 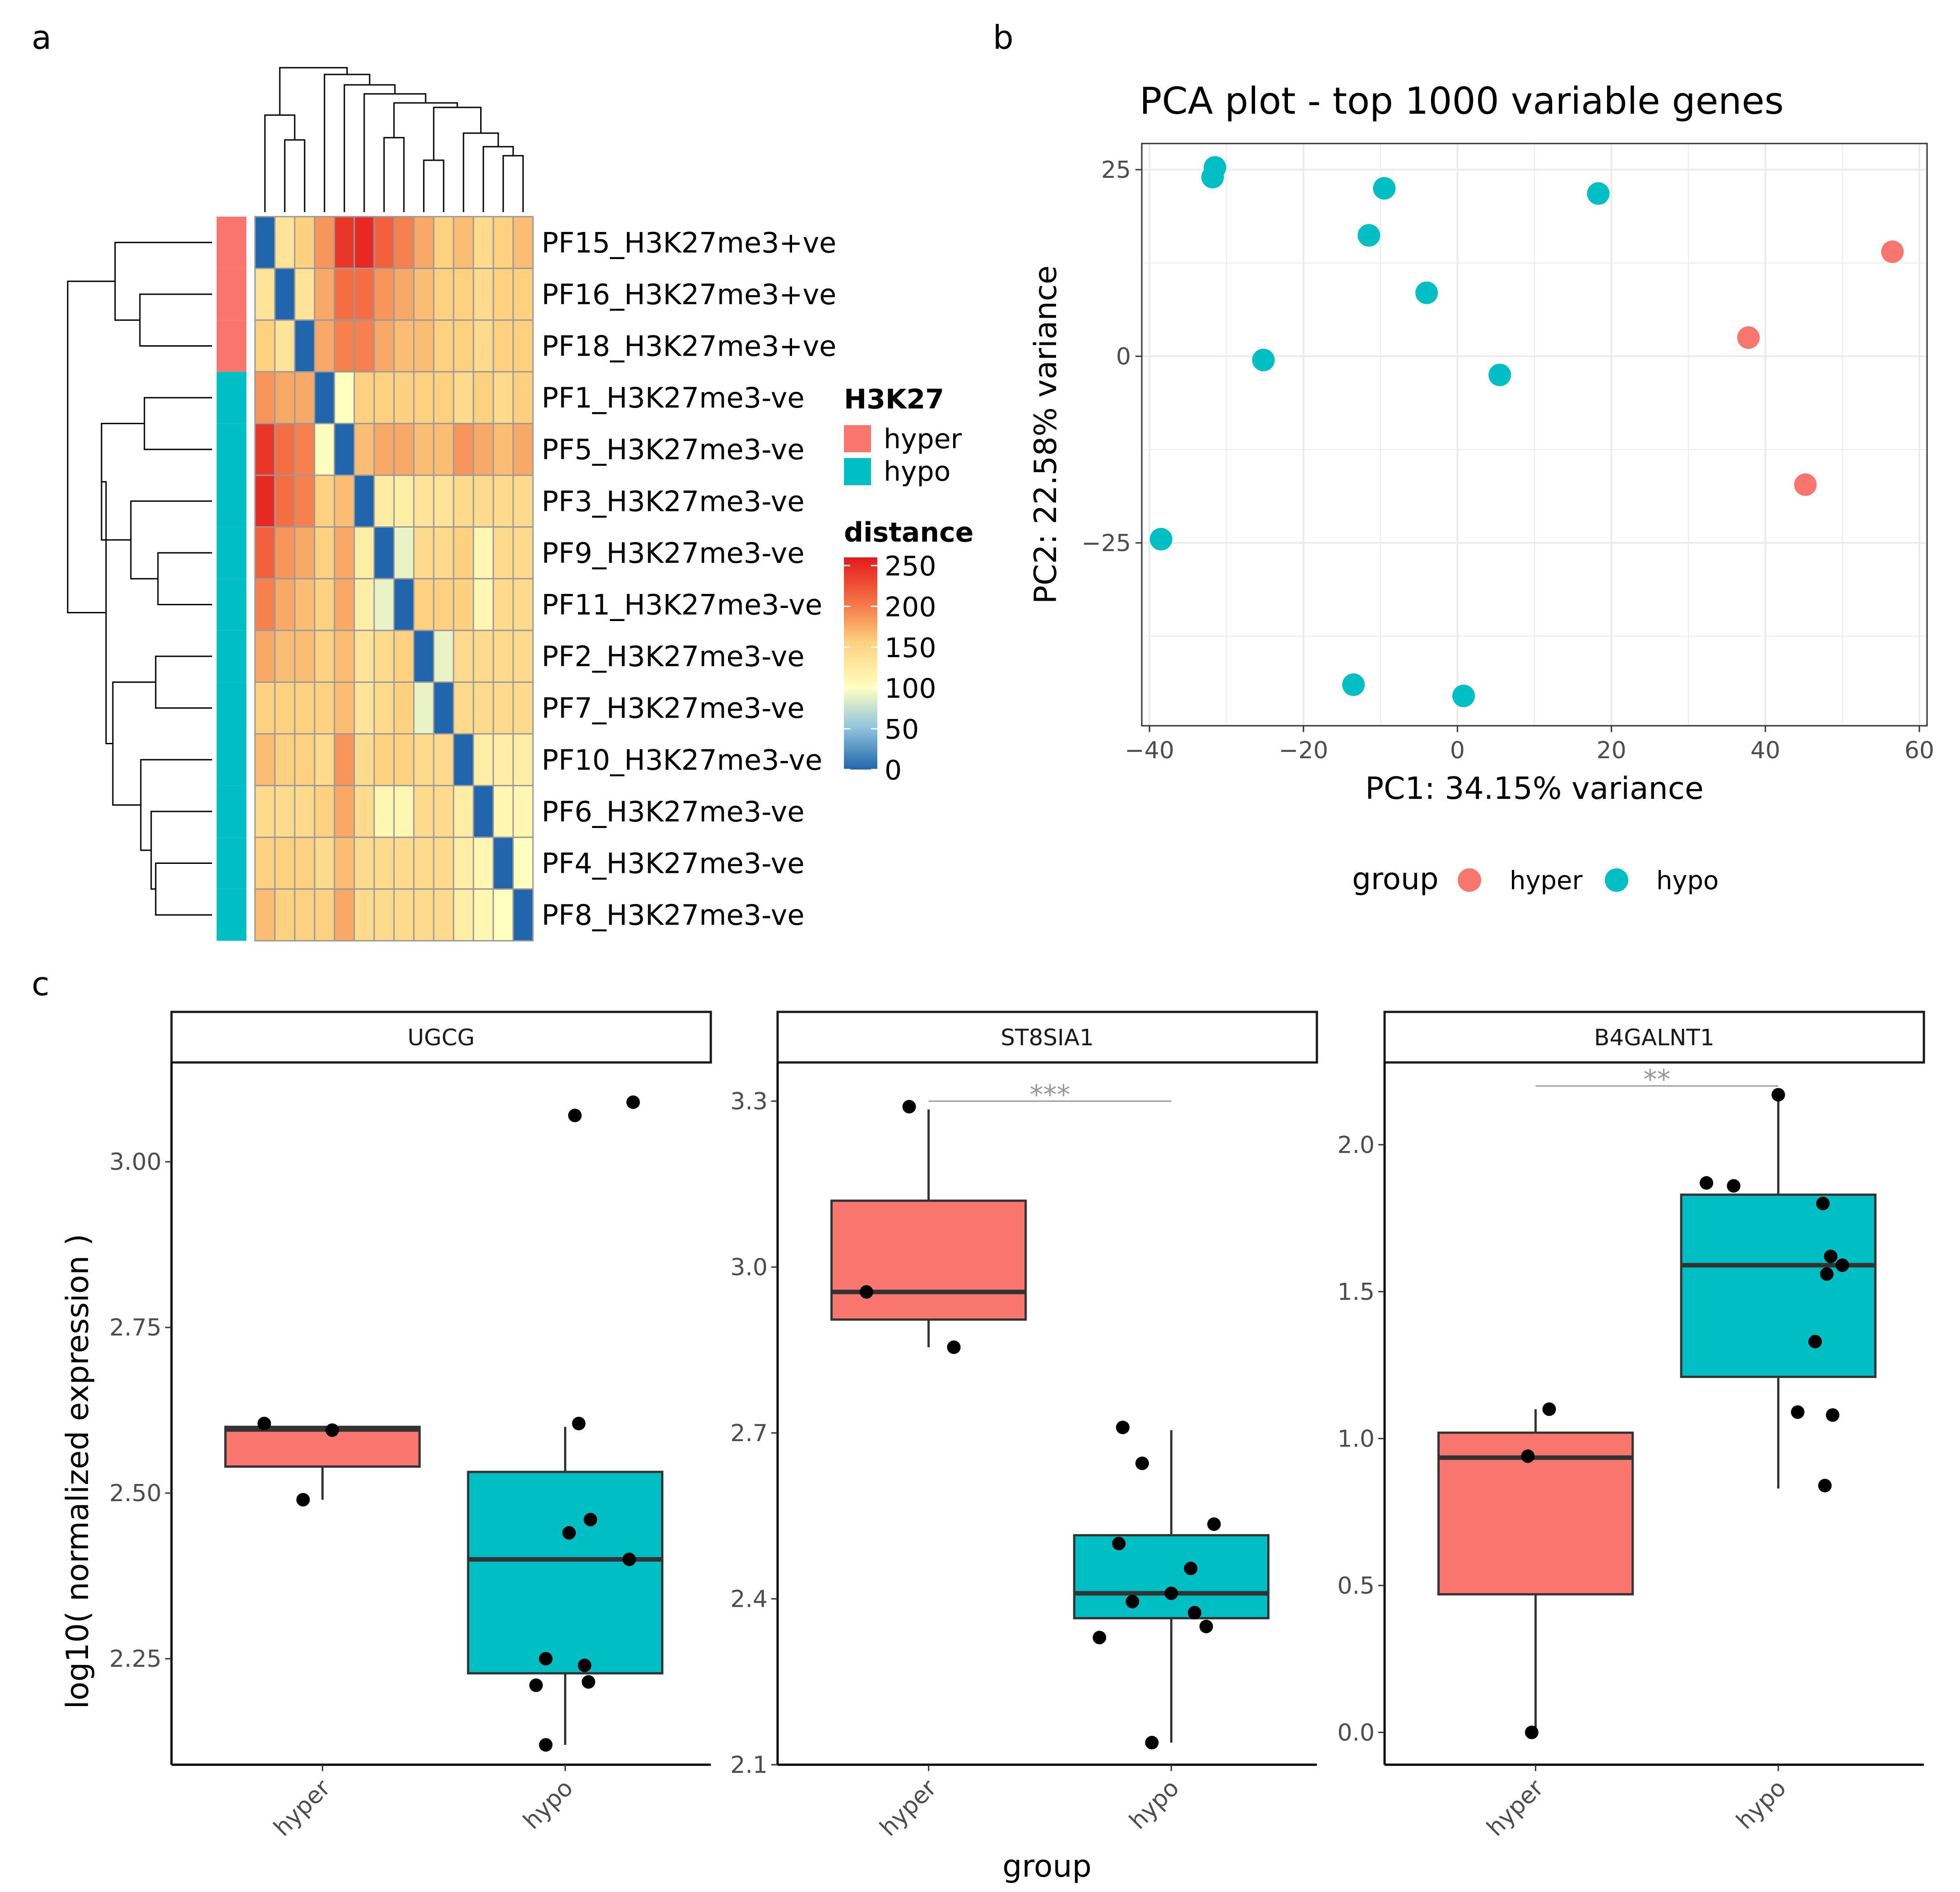 What do you see at coordinates (91, 447) in the screenshot?
I see `dendrogram-branch` at bounding box center [91, 447].